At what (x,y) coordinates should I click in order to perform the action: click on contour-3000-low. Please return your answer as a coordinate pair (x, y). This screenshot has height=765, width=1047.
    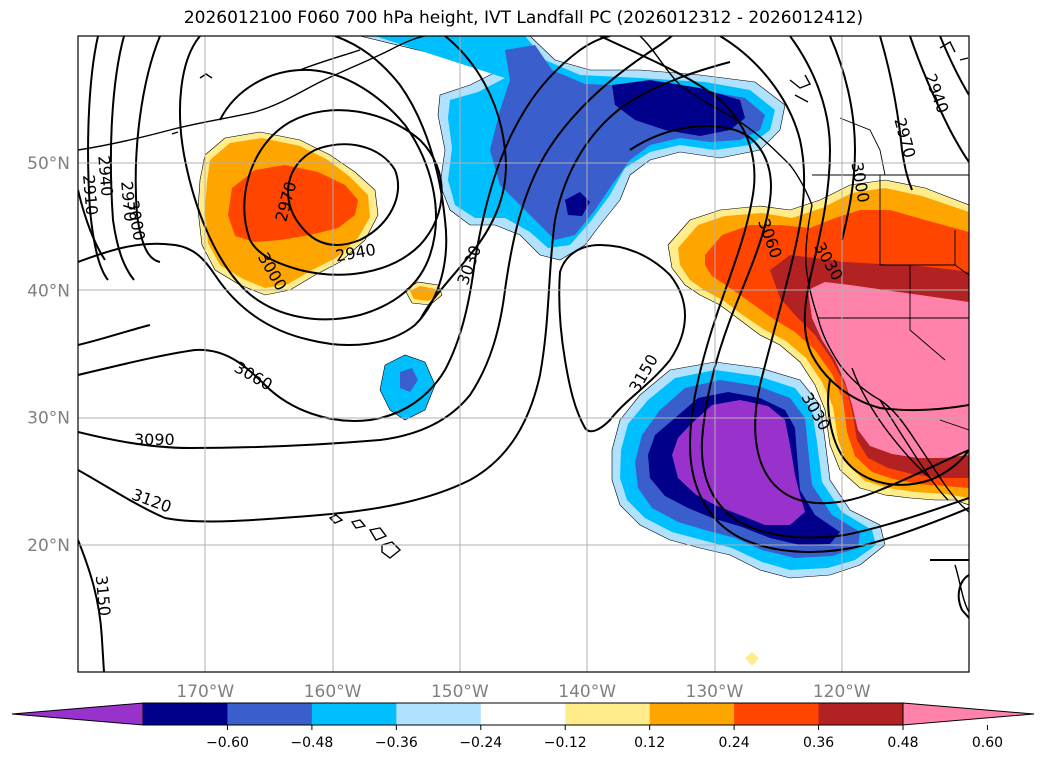
    Looking at the image, I should click on (308, 178).